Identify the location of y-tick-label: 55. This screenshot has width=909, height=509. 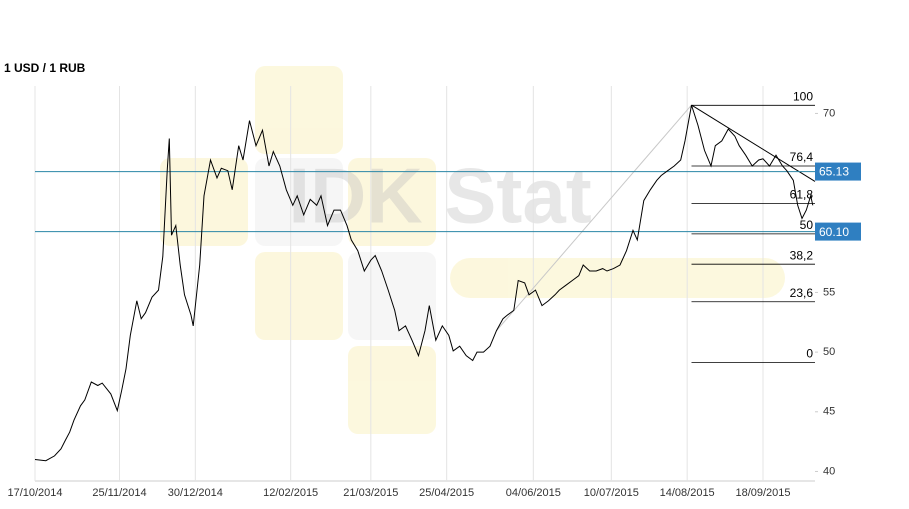
(829, 292).